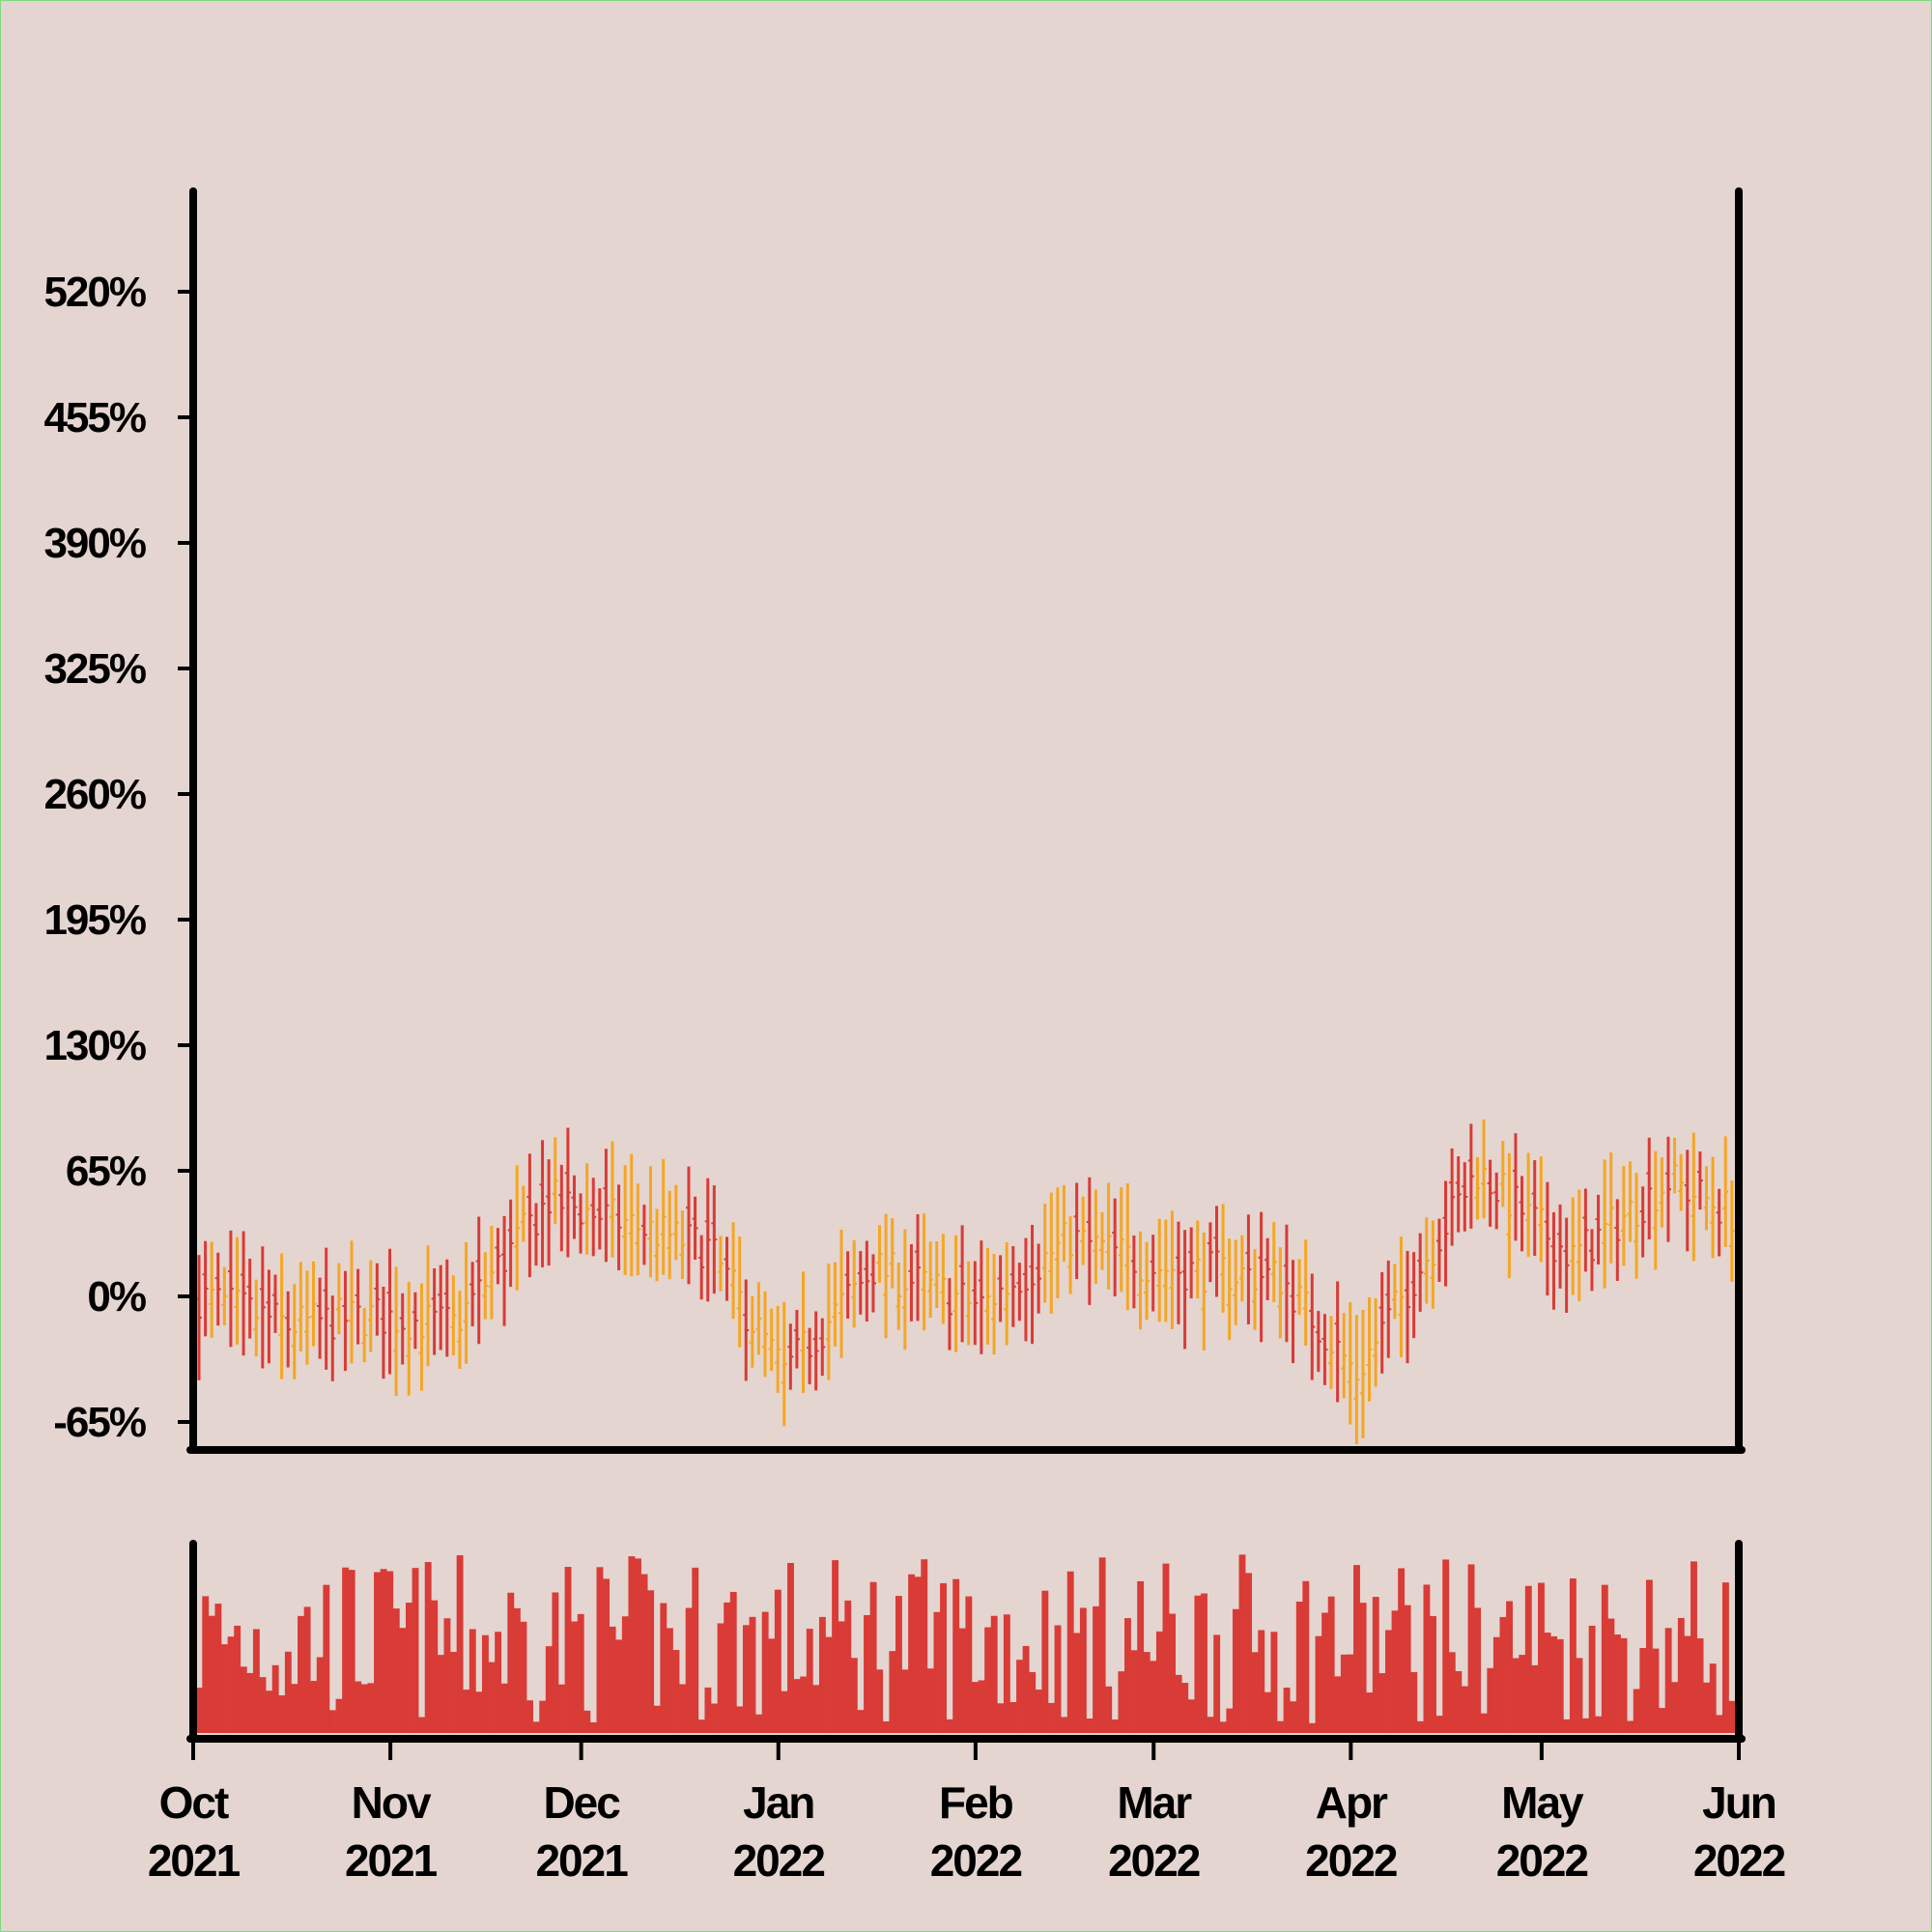  What do you see at coordinates (1351, 1860) in the screenshot?
I see `x-tick-year: 2022` at bounding box center [1351, 1860].